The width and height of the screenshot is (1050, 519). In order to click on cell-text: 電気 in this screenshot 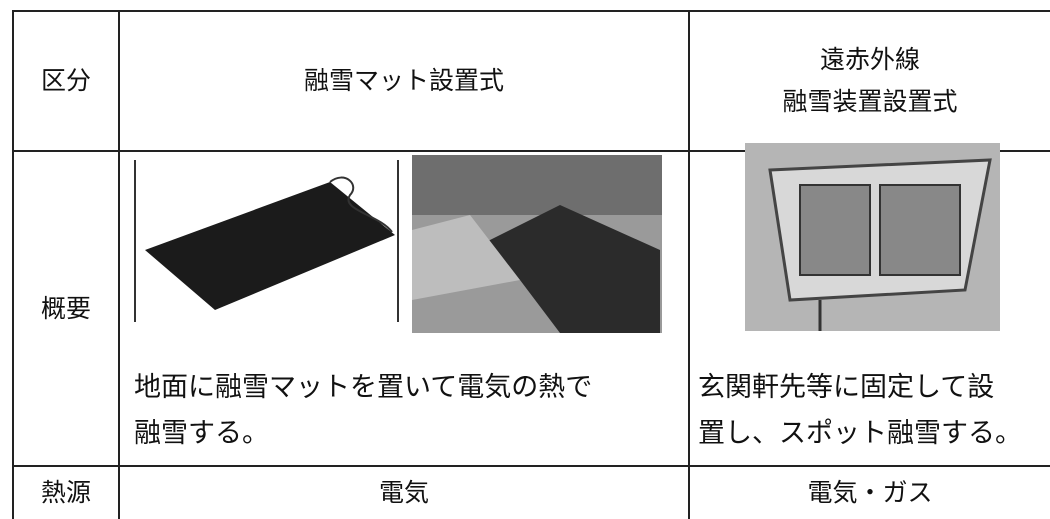, I will do `click(403, 492)`.